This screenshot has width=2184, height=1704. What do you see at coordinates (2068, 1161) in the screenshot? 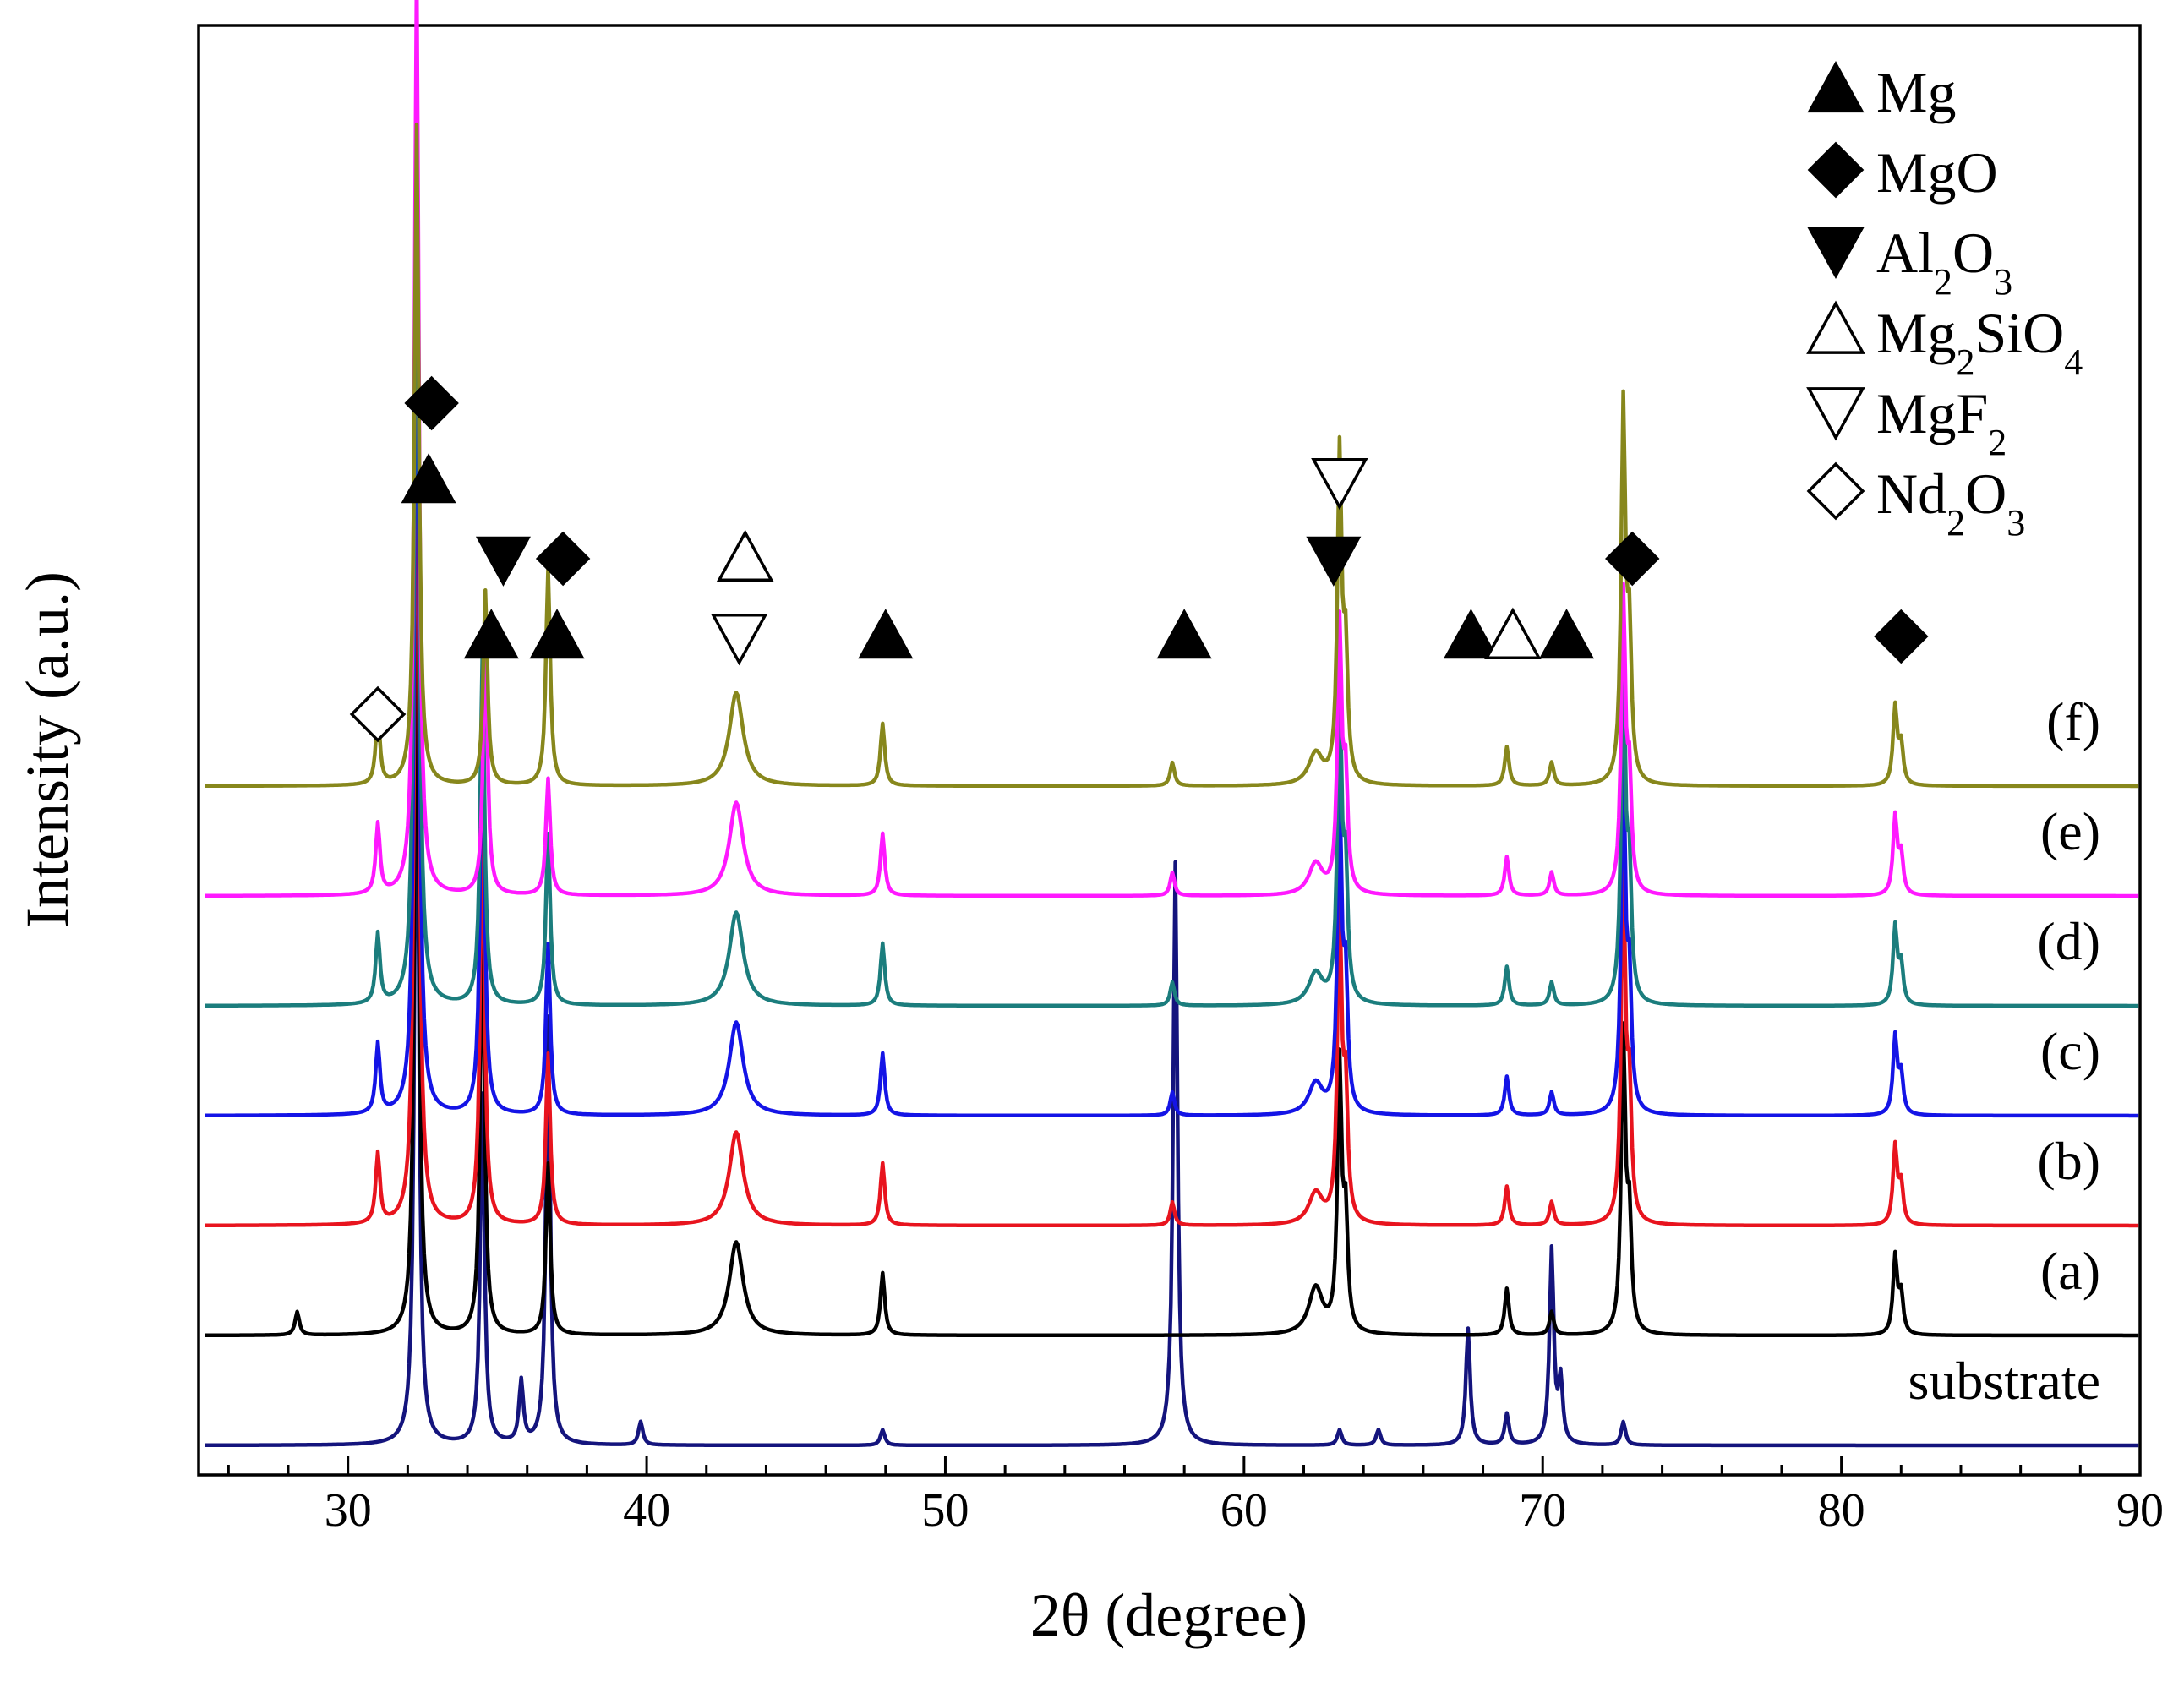
I see `series-label-b: (b)` at bounding box center [2068, 1161].